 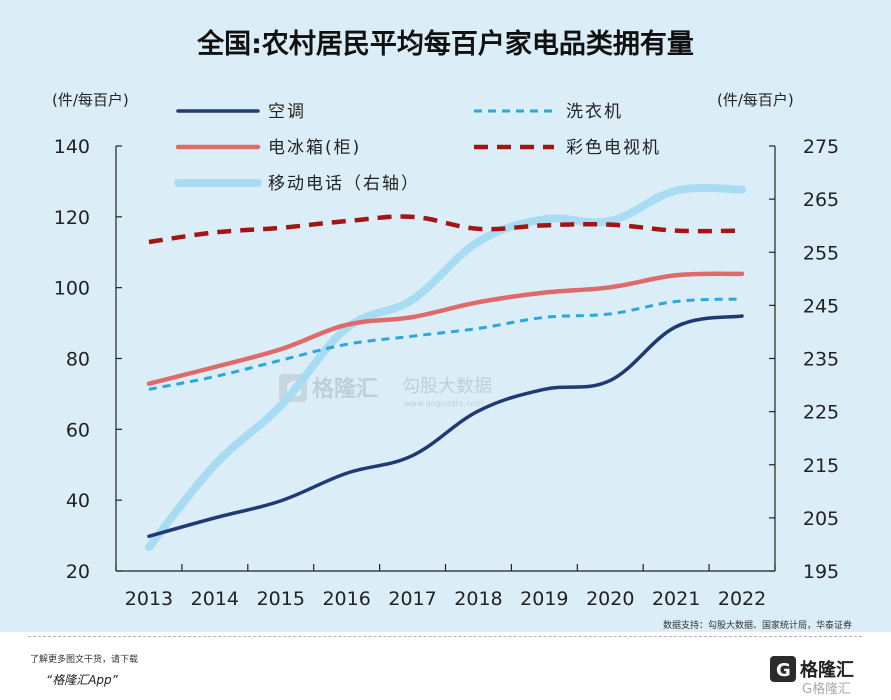 What do you see at coordinates (346, 599) in the screenshot?
I see `x-tick-label: 2016` at bounding box center [346, 599].